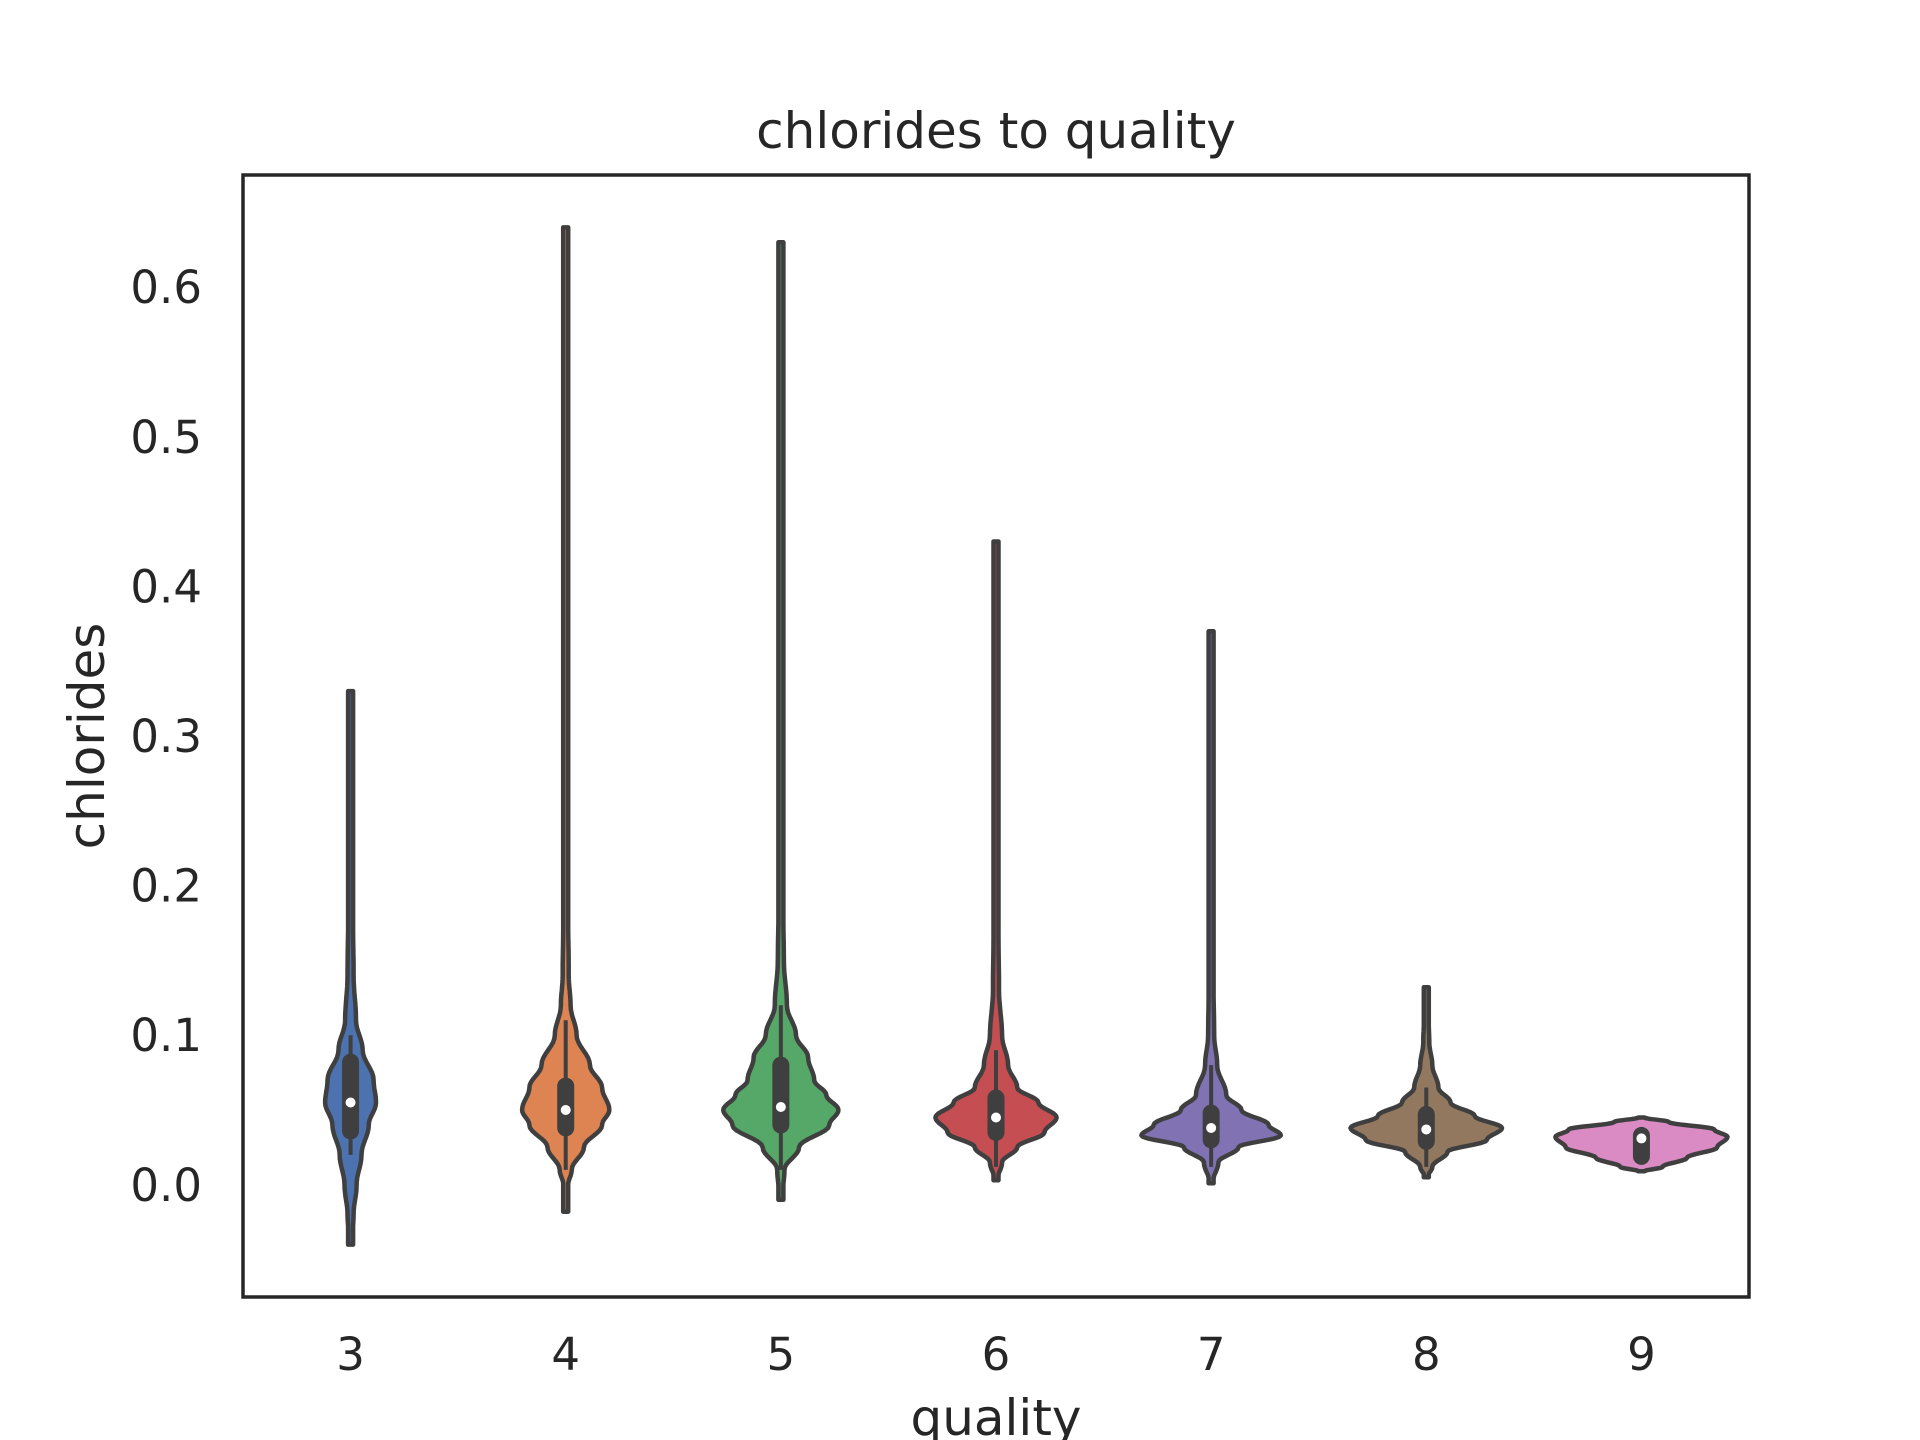  I want to click on x-axis-ticks: 3 4 5 6 7 8 9, so click(995, 1354).